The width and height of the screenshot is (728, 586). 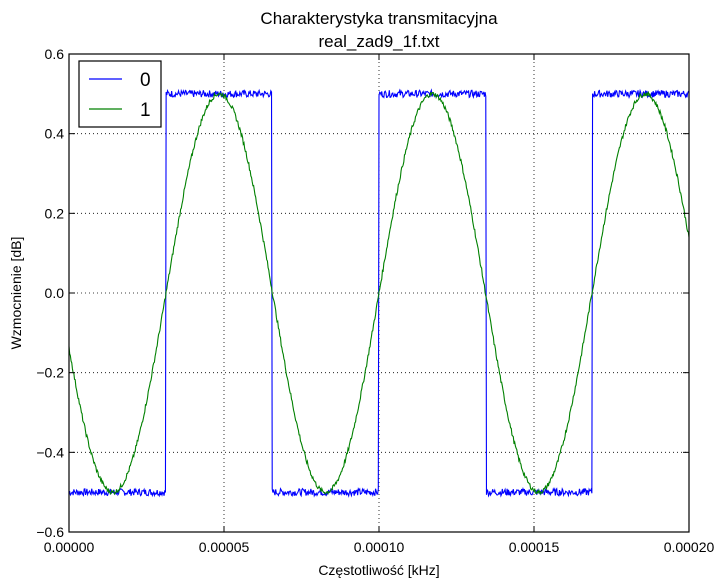 What do you see at coordinates (145, 80) in the screenshot?
I see `legend-label-series-0: 0` at bounding box center [145, 80].